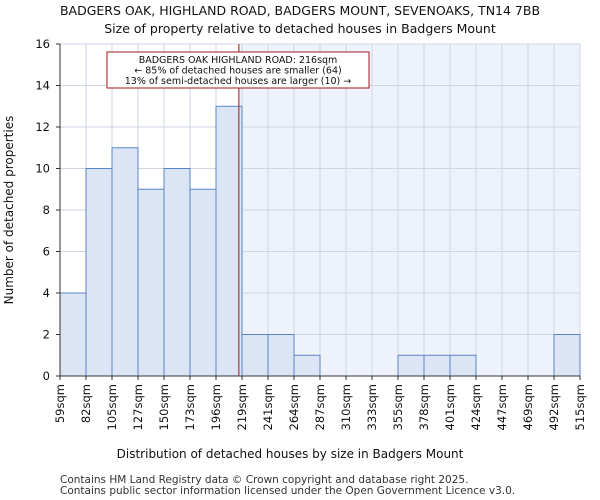 The height and width of the screenshot is (500, 600). What do you see at coordinates (46, 293) in the screenshot?
I see `y-tick-label-2: 4` at bounding box center [46, 293].